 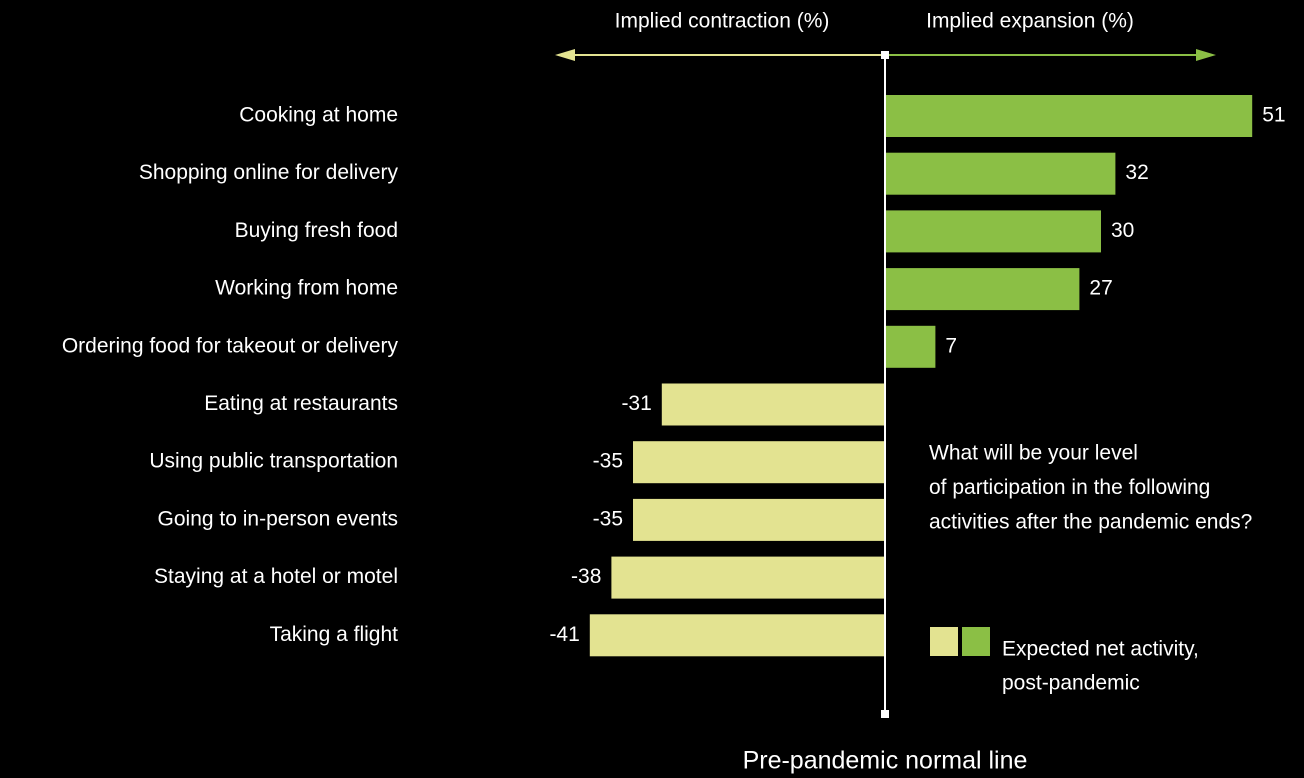 What do you see at coordinates (230, 345) in the screenshot?
I see `category-label: Ordering food for takeout or delivery` at bounding box center [230, 345].